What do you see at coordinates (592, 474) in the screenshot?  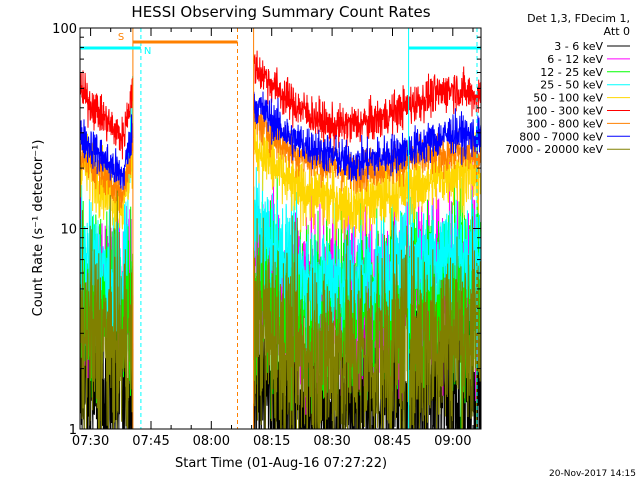 I see `timestamp: 20-Nov-2017 14:15` at bounding box center [592, 474].